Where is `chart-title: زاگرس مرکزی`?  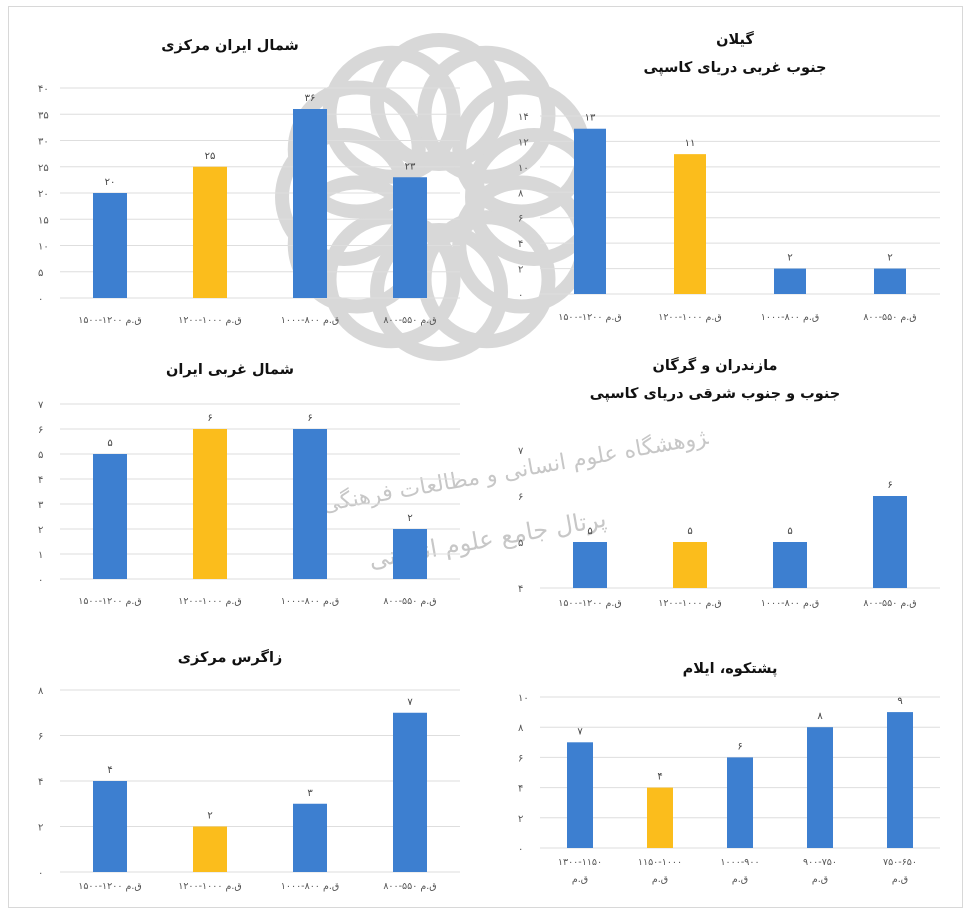
chart-title: زاگرس مرکزی is located at coordinates (230, 657).